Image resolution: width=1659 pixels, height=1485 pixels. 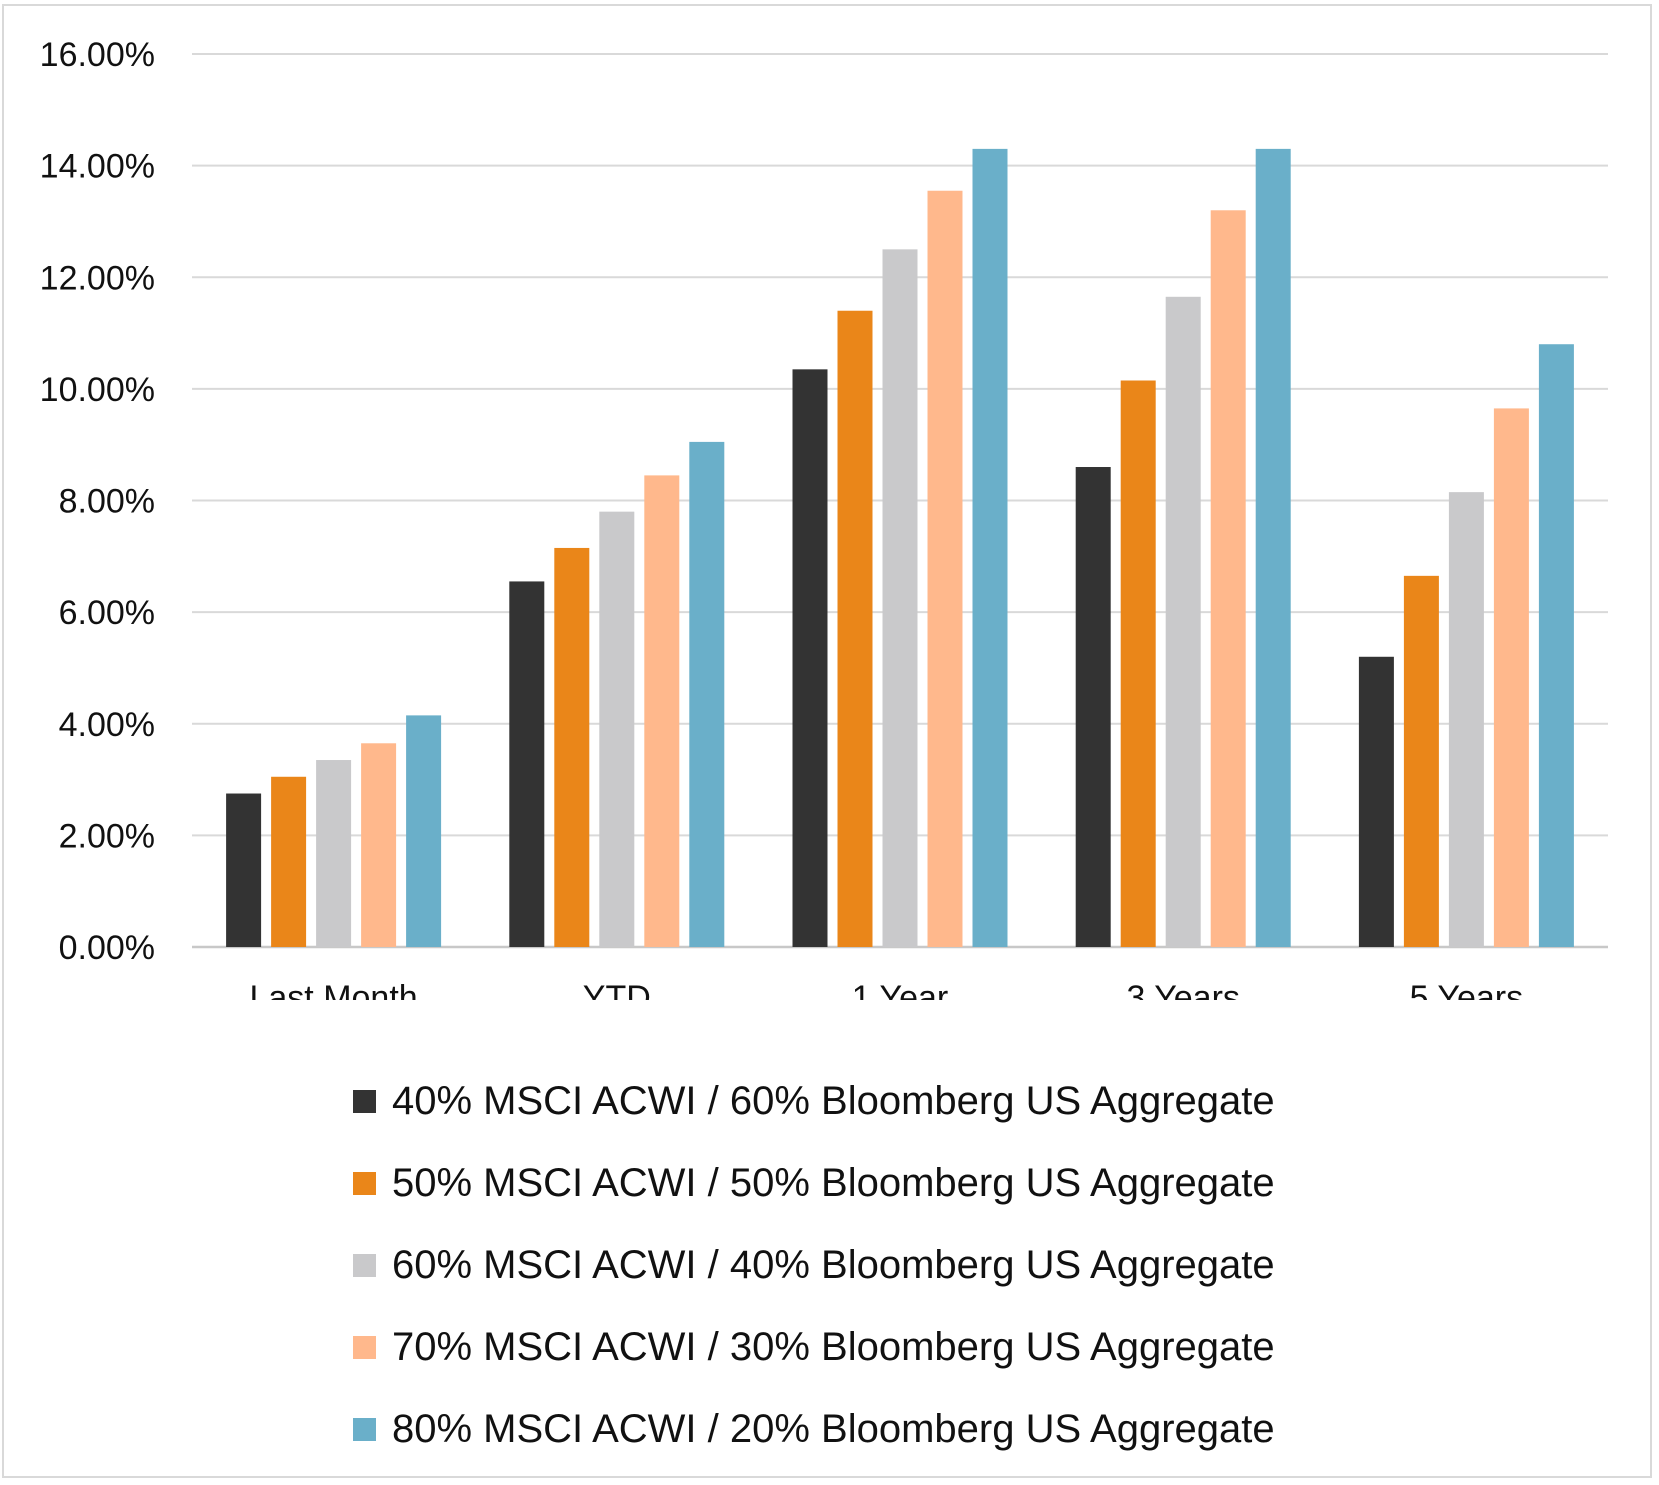 I want to click on y-tick-label: 16.00%, so click(x=97, y=55).